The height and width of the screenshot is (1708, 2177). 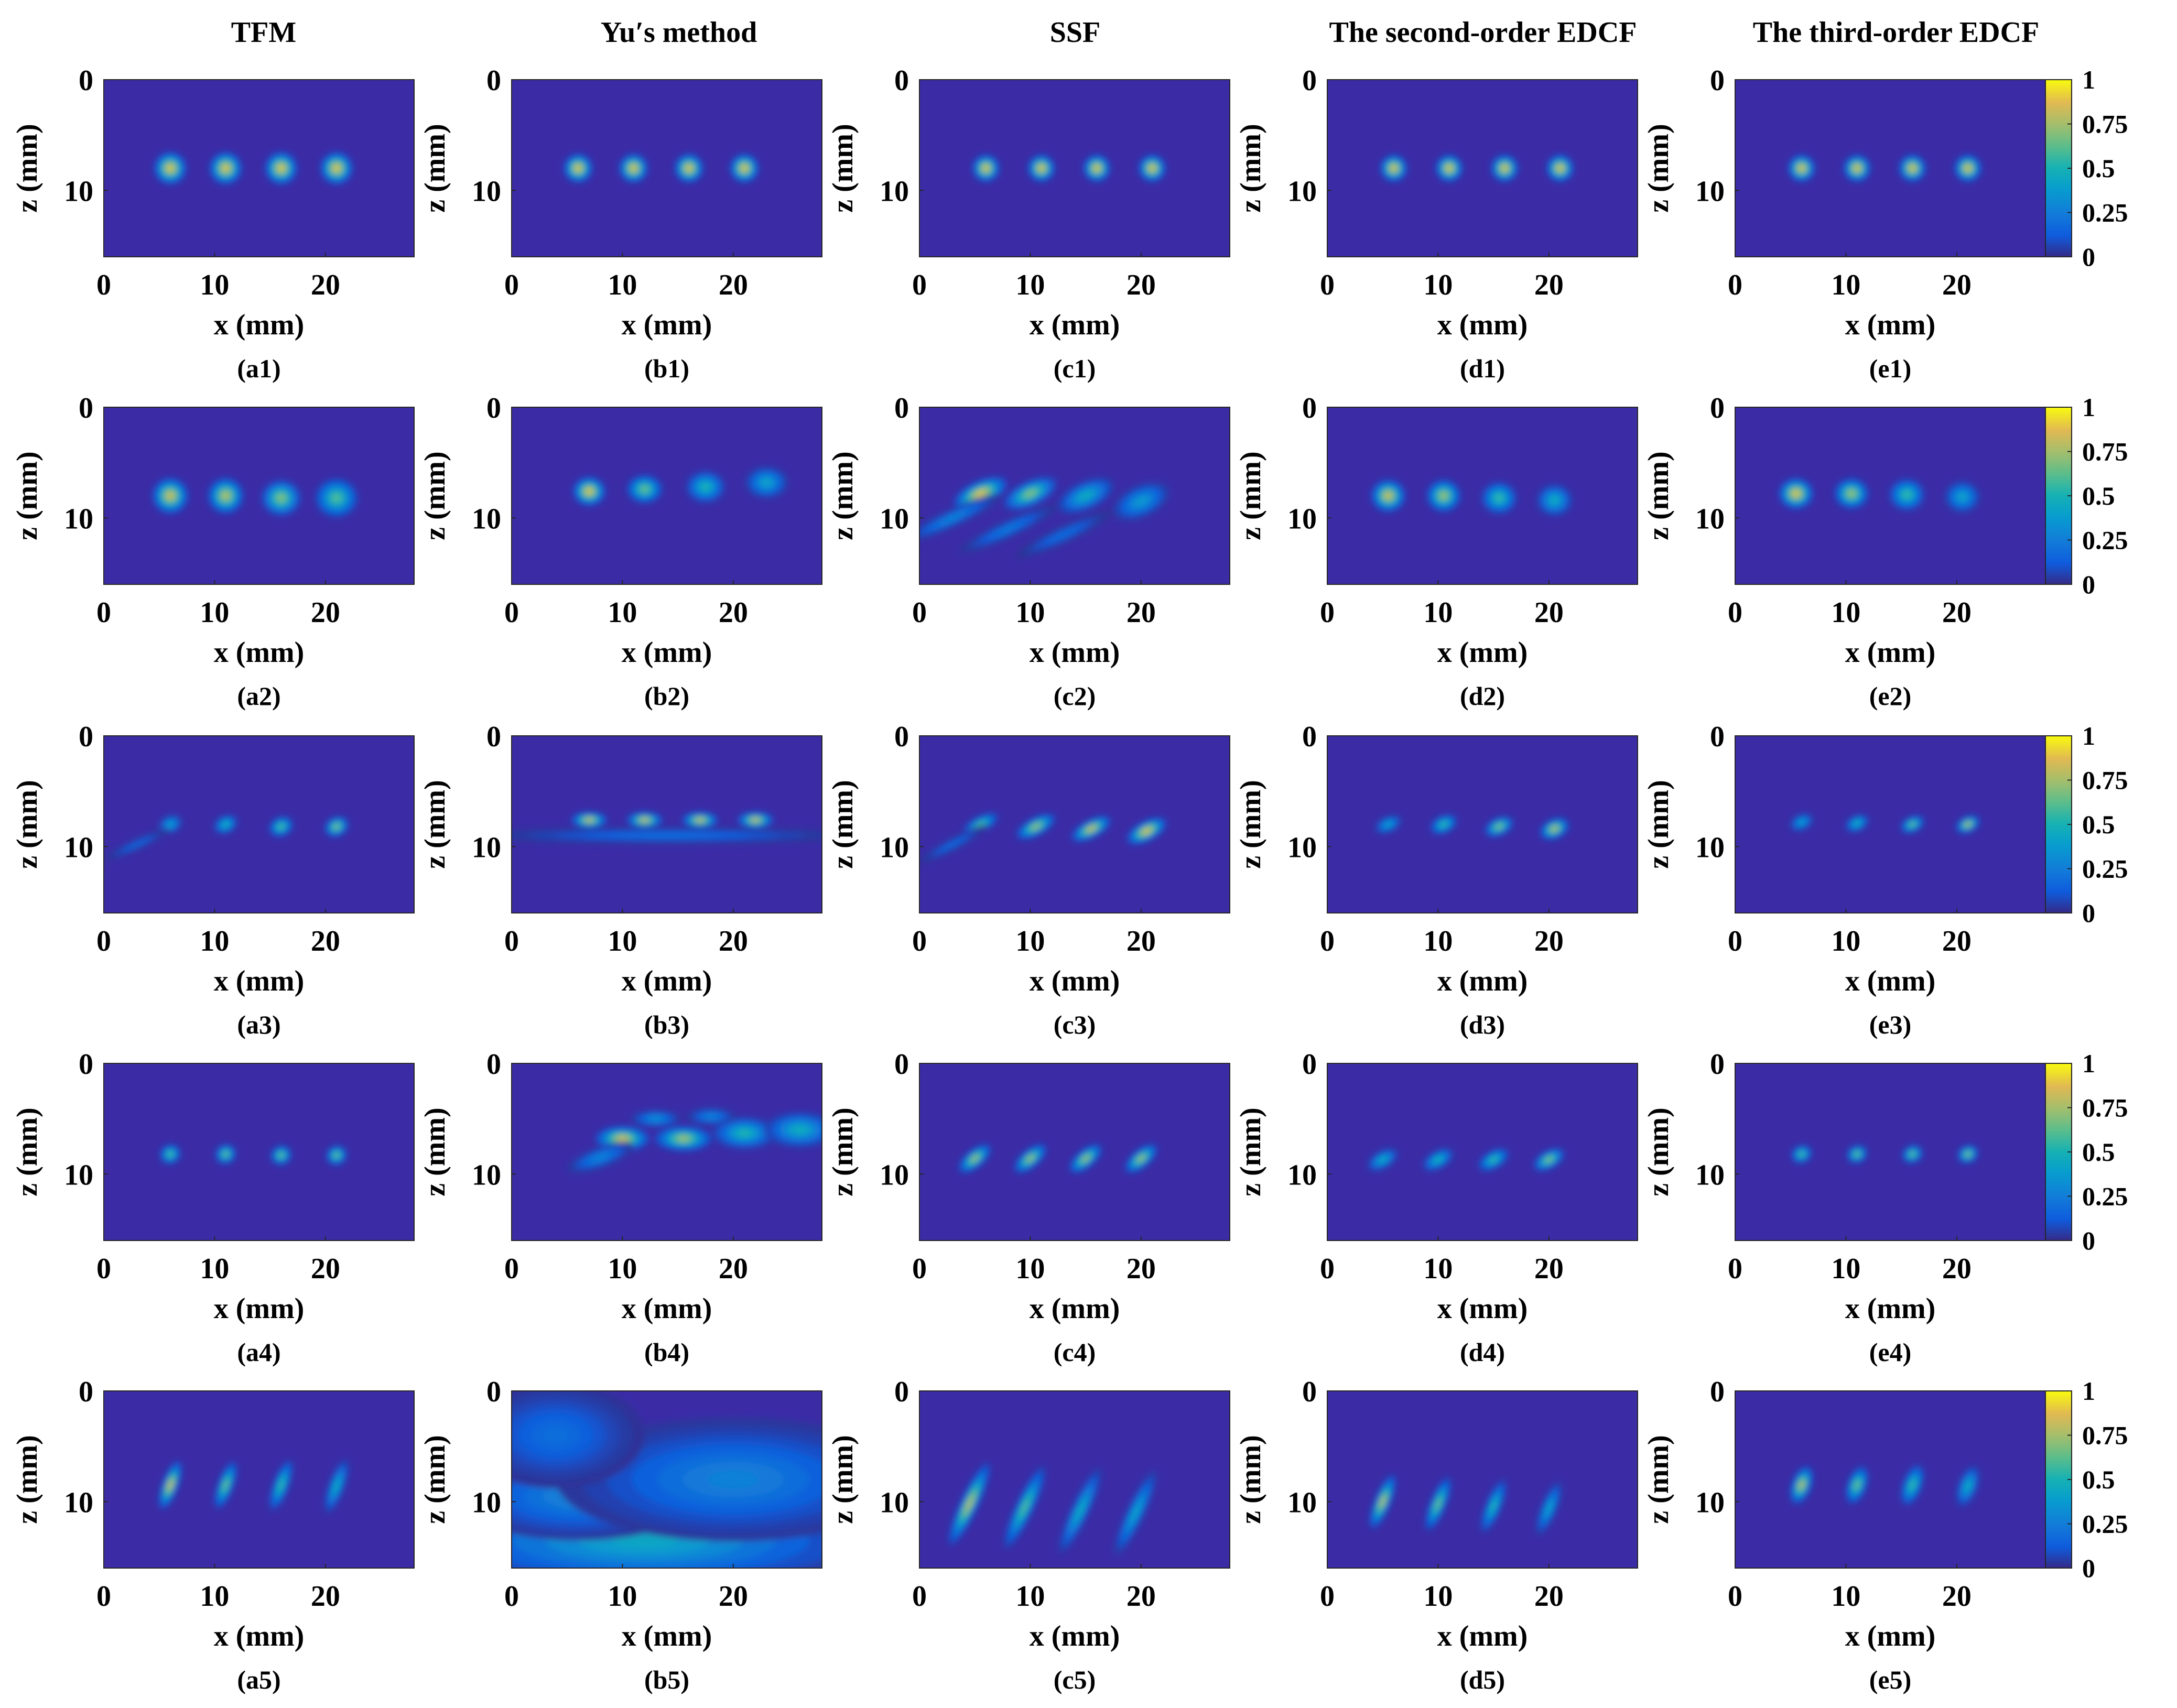 What do you see at coordinates (1436, 1535) in the screenshot?
I see `panel-d5: 0 10 20 0 10 x (mm) z (mm) (d5)` at bounding box center [1436, 1535].